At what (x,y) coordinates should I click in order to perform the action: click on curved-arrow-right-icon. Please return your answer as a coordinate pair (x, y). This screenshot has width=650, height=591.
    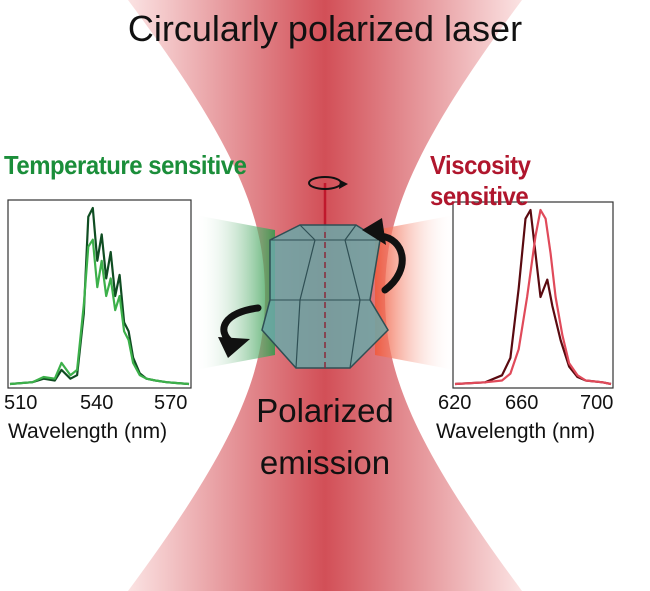
    Looking at the image, I should click on (391, 263).